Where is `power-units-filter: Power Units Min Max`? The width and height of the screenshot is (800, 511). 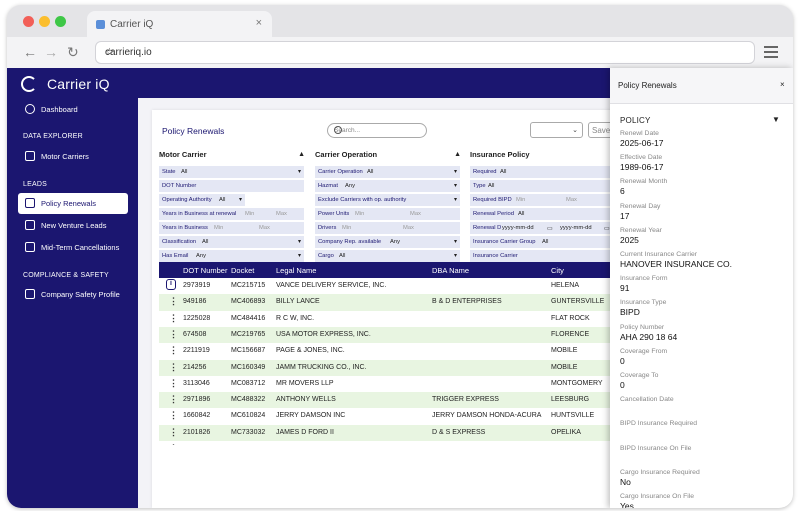
power-units-filter: Power Units Min Max is located at coordinates (387, 214).